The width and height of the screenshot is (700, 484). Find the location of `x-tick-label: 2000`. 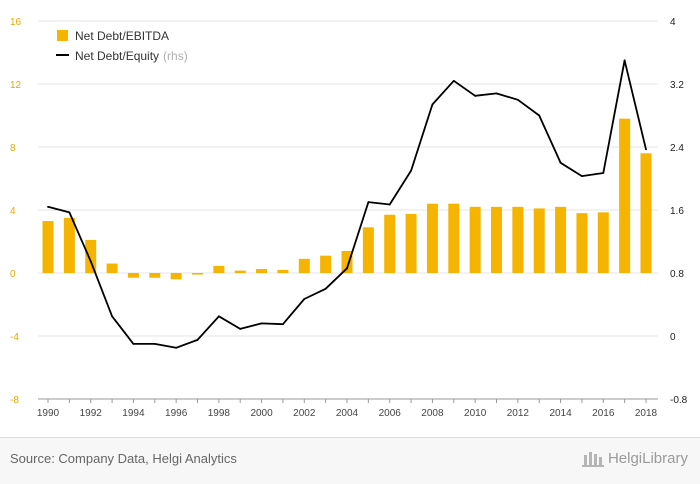

x-tick-label: 2000 is located at coordinates (261, 413).